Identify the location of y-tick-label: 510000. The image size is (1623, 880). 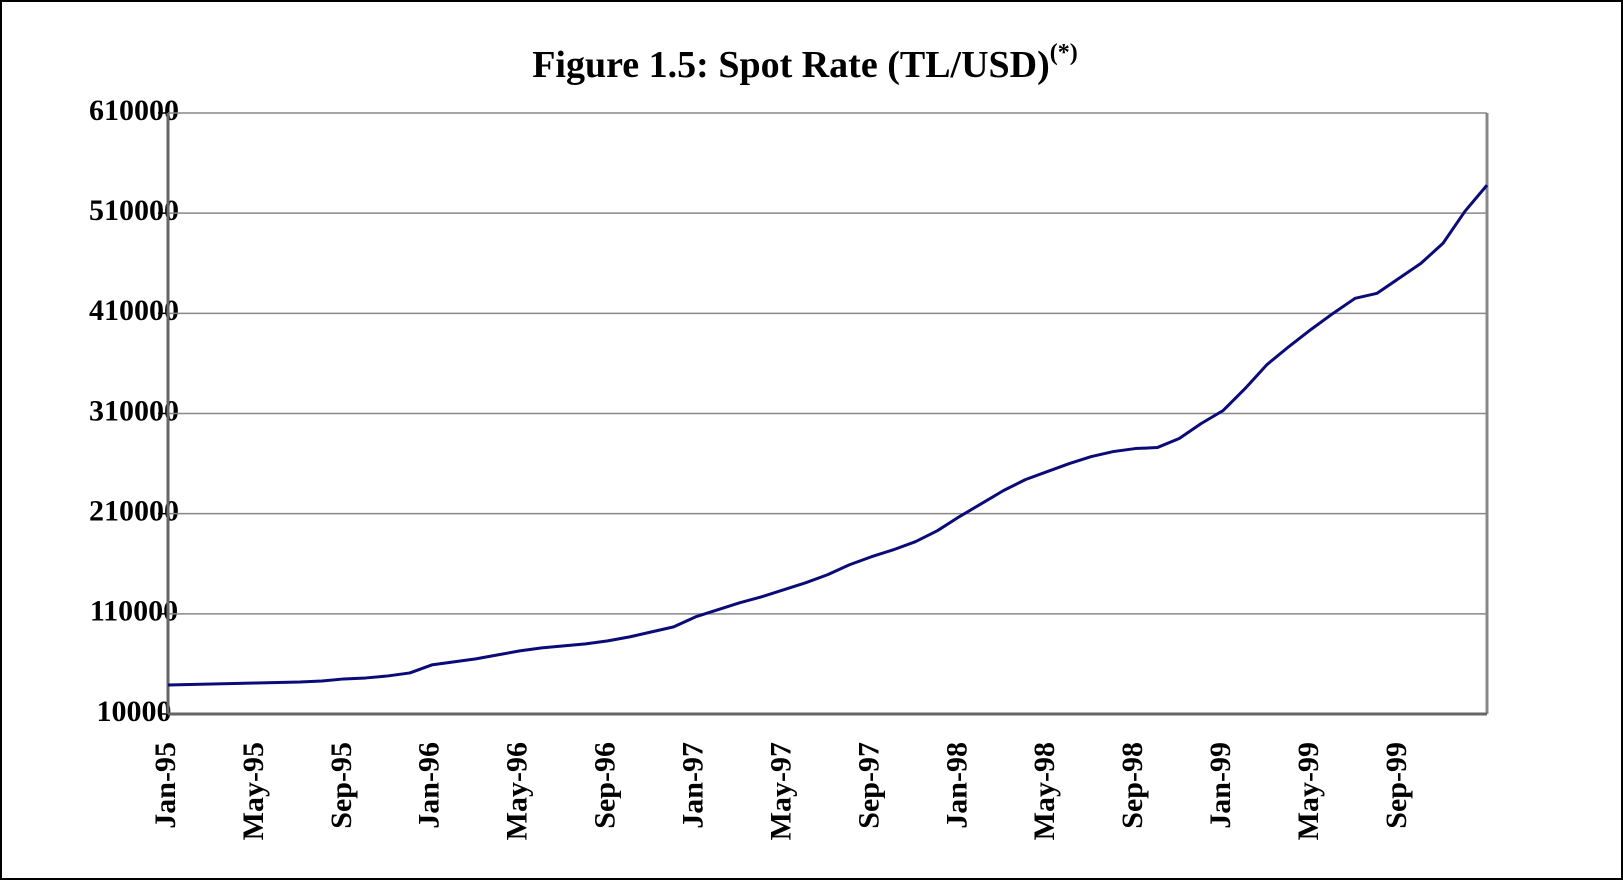
(134, 210).